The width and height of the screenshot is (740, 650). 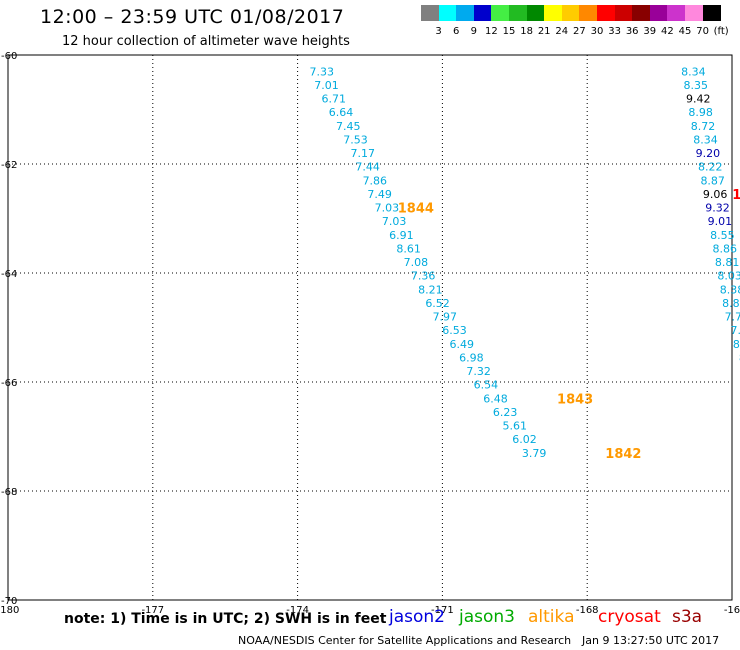 What do you see at coordinates (454, 330) in the screenshot?
I see `wave-height-value: 6.53` at bounding box center [454, 330].